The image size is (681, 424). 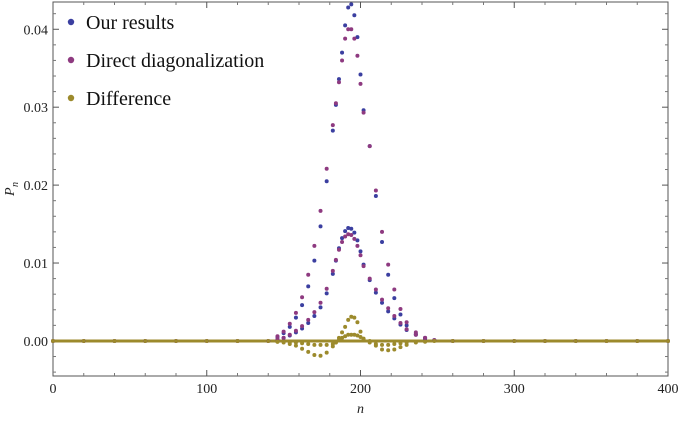 What do you see at coordinates (10, 192) in the screenshot?
I see `y-axis-title: P` at bounding box center [10, 192].